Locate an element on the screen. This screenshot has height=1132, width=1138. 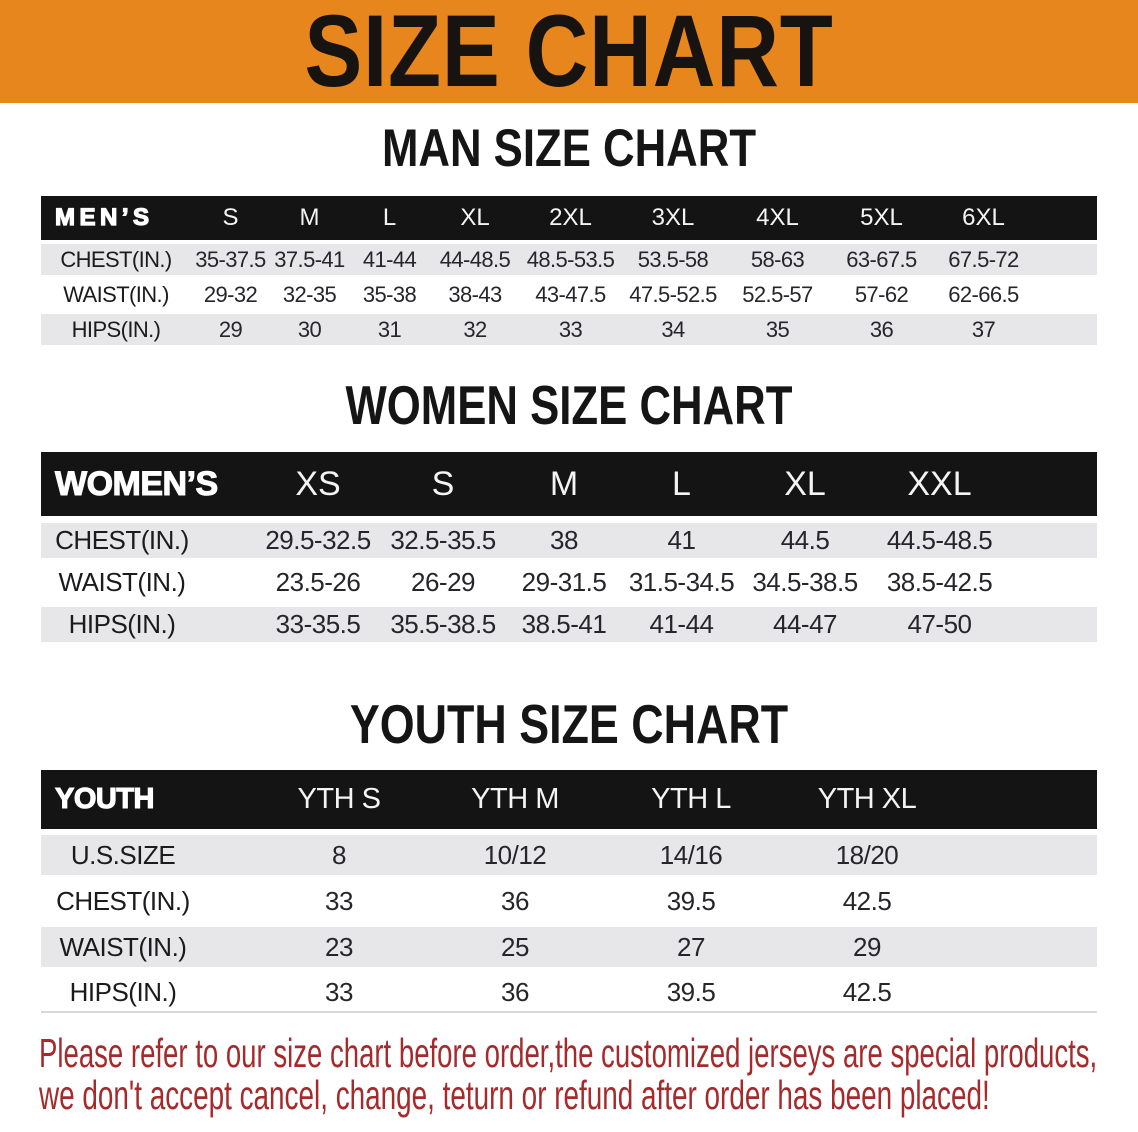
women-column-header-1: S is located at coordinates (443, 484).